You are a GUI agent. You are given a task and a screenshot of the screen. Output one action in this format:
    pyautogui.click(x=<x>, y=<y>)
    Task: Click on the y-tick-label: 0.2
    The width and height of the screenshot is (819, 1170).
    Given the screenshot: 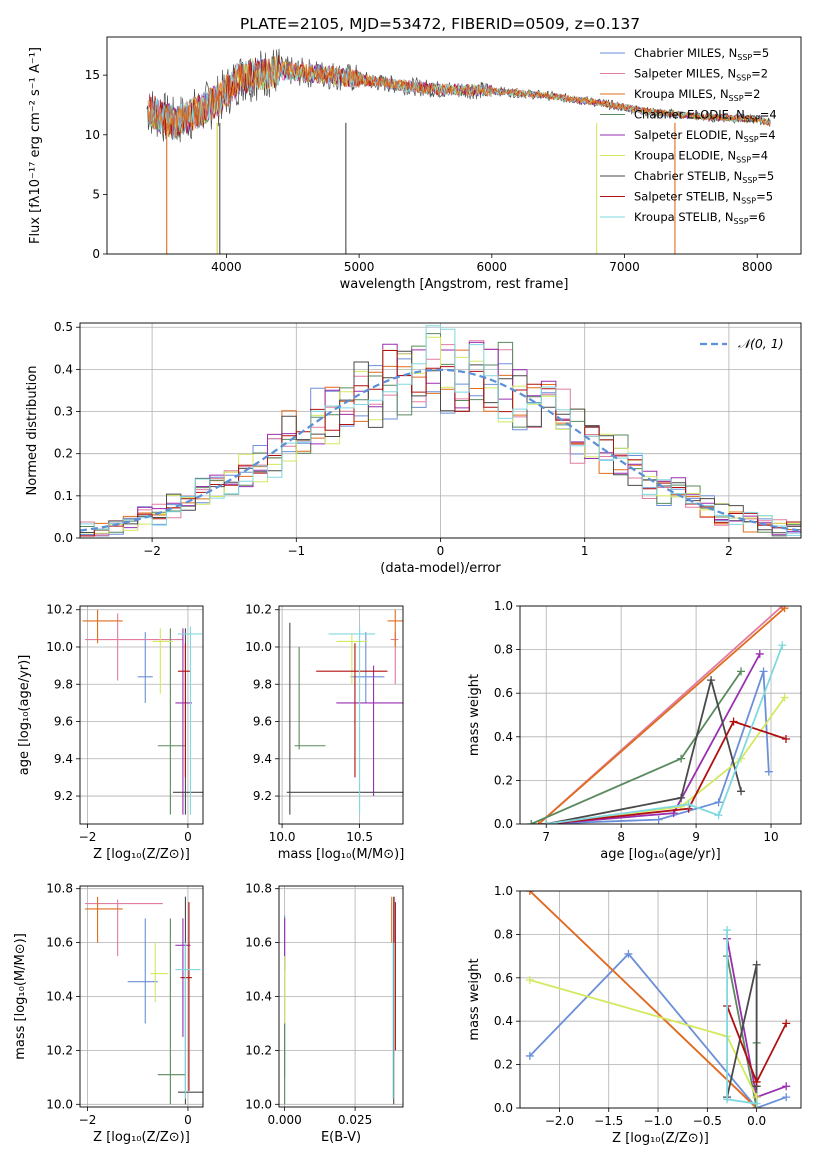 What is the action you would take?
    pyautogui.click(x=503, y=780)
    